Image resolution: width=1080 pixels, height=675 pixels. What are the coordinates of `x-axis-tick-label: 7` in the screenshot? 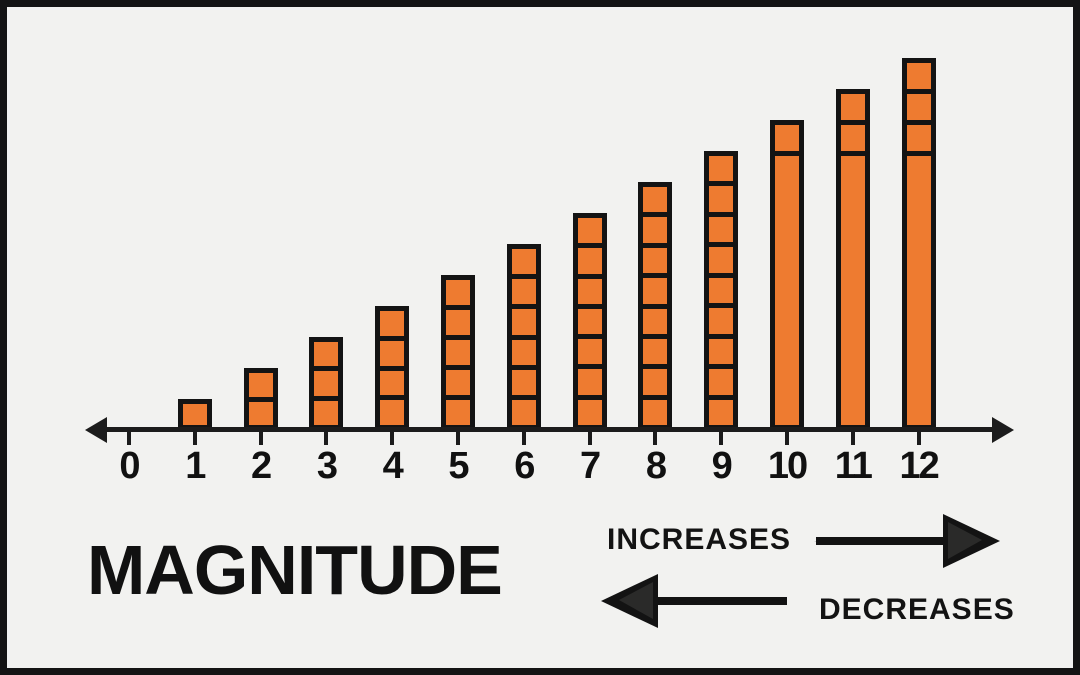 It's located at (590, 466).